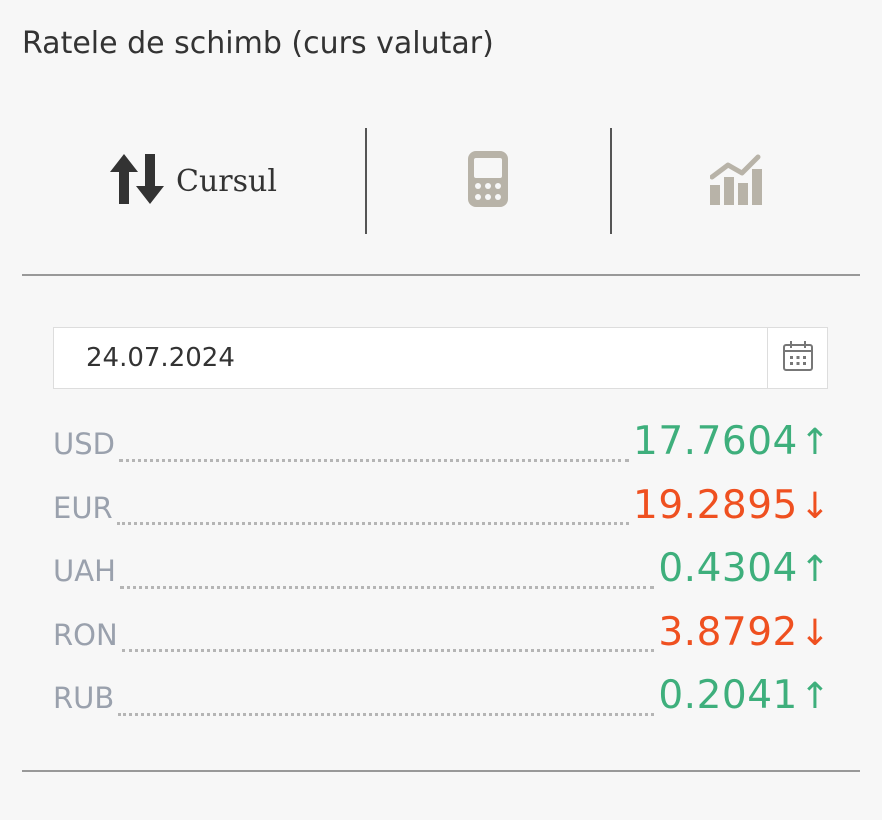  I want to click on tab-calculator, so click(488, 181).